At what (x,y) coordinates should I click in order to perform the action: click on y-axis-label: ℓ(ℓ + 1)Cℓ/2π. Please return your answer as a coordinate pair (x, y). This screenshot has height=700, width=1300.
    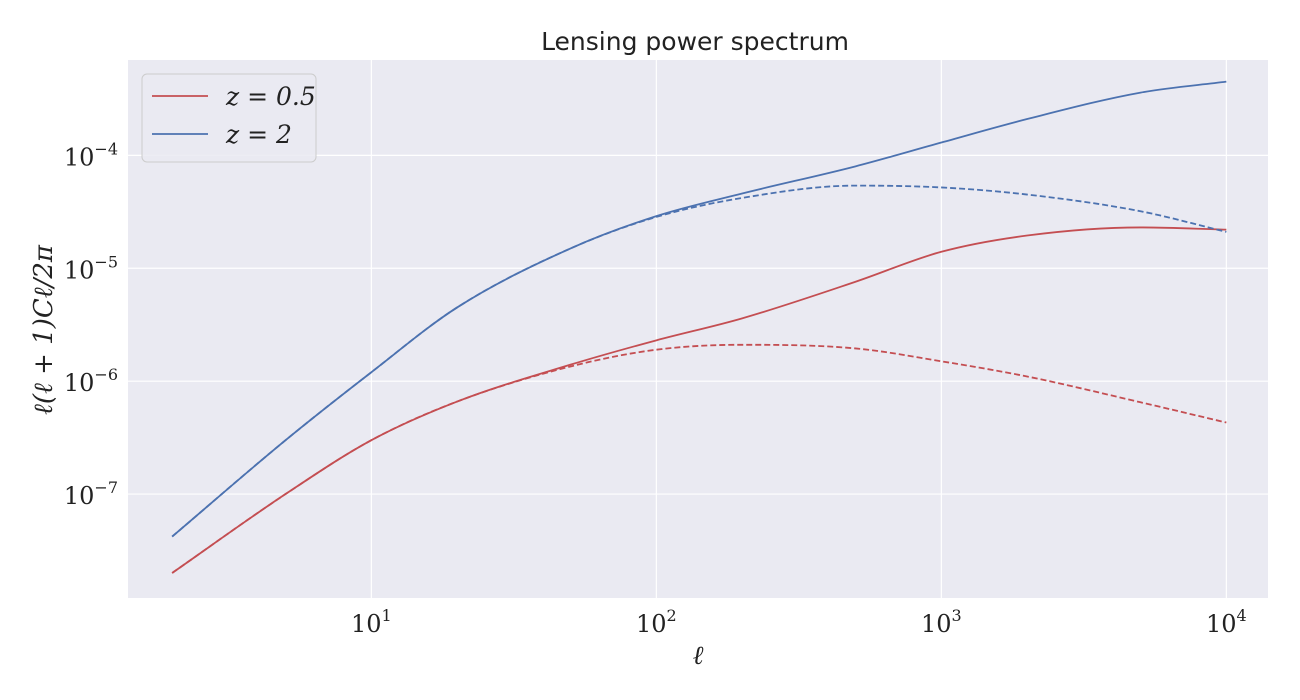
    Looking at the image, I should click on (44, 329).